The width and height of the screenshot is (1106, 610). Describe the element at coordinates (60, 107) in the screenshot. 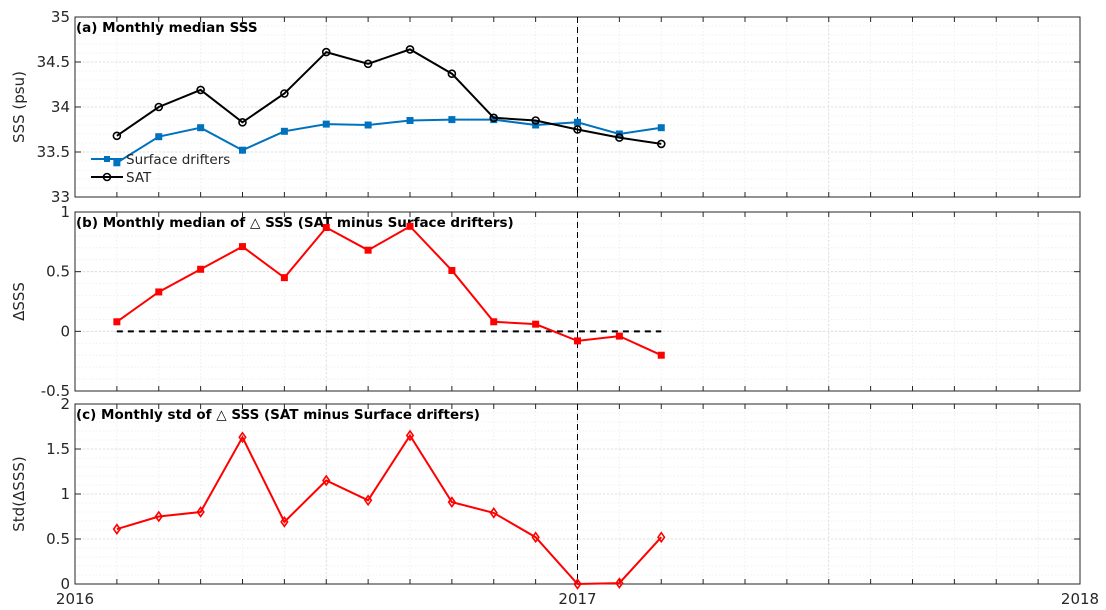

I see `y-tick-label: 34` at that location.